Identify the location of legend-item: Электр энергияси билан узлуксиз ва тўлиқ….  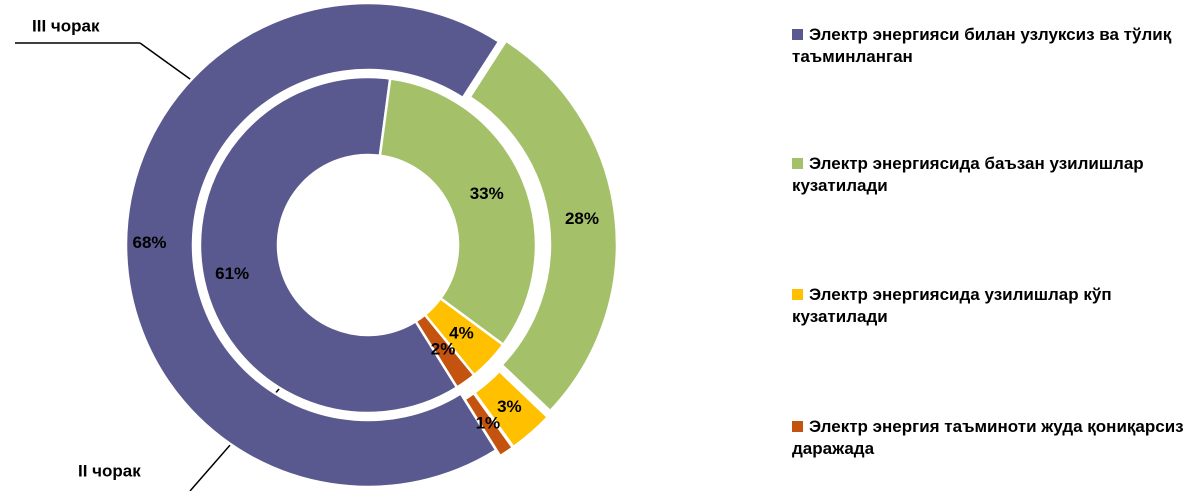
(997, 46).